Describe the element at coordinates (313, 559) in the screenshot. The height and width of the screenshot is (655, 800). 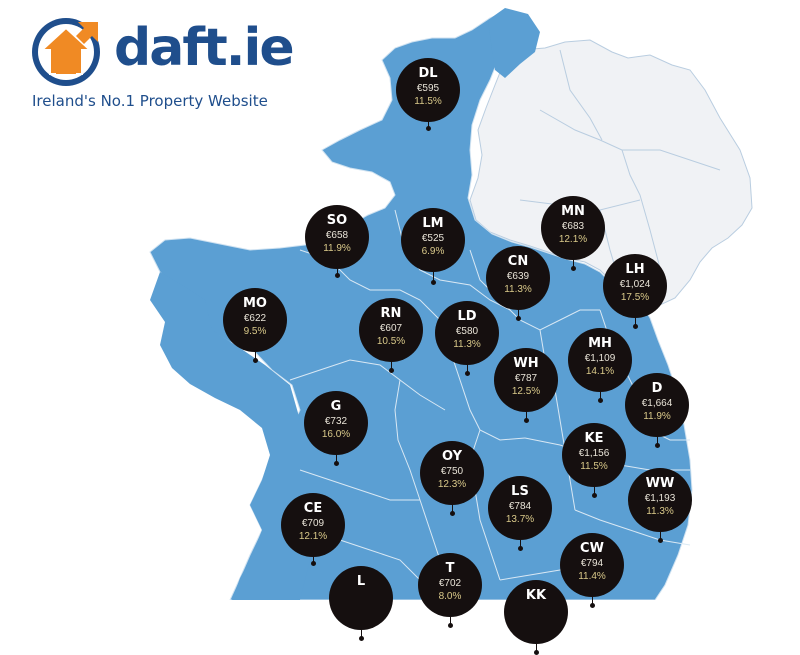
I see `marker-pin-line-ce` at that location.